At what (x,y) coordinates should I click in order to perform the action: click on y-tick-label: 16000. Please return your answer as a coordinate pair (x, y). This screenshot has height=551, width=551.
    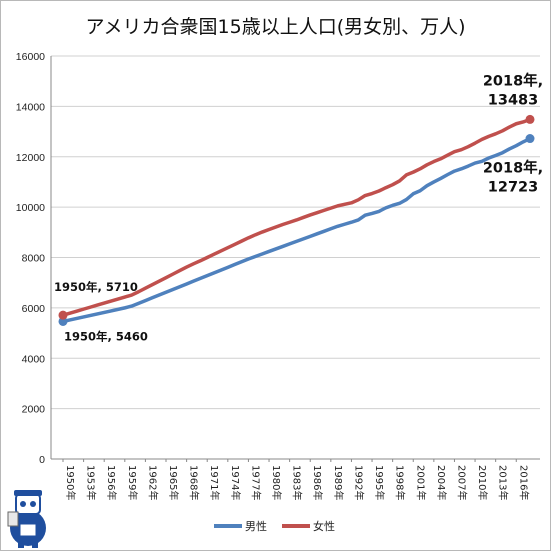
    Looking at the image, I should click on (30, 57).